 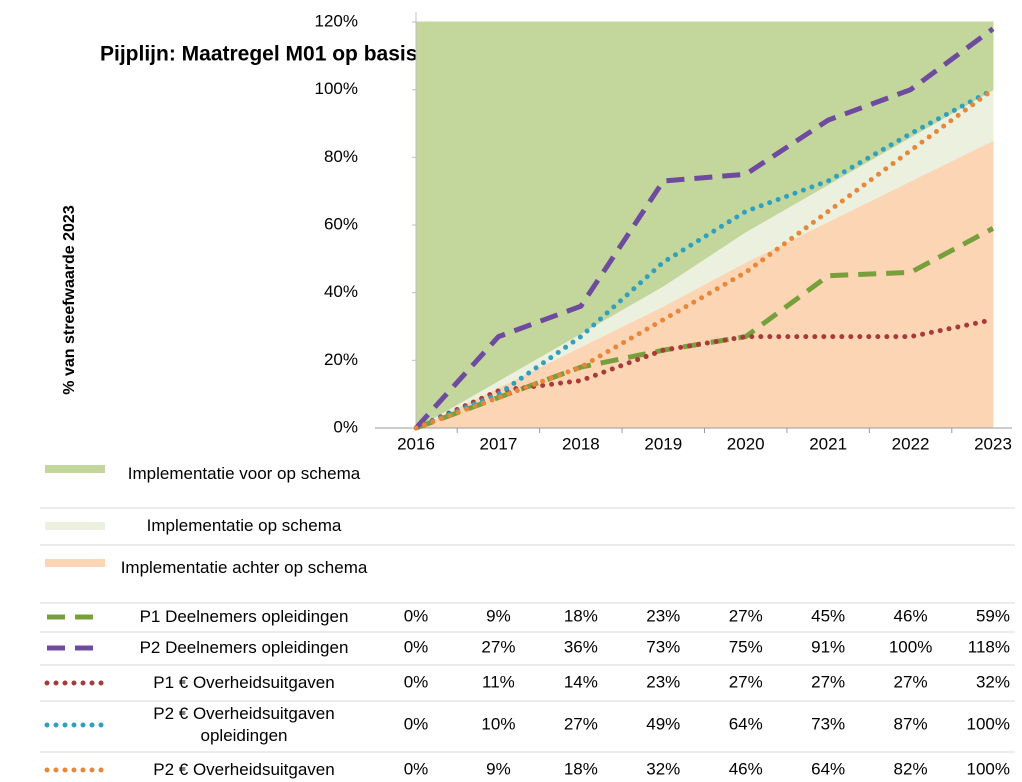 I want to click on y-tick-label: 0%, so click(x=345, y=426).